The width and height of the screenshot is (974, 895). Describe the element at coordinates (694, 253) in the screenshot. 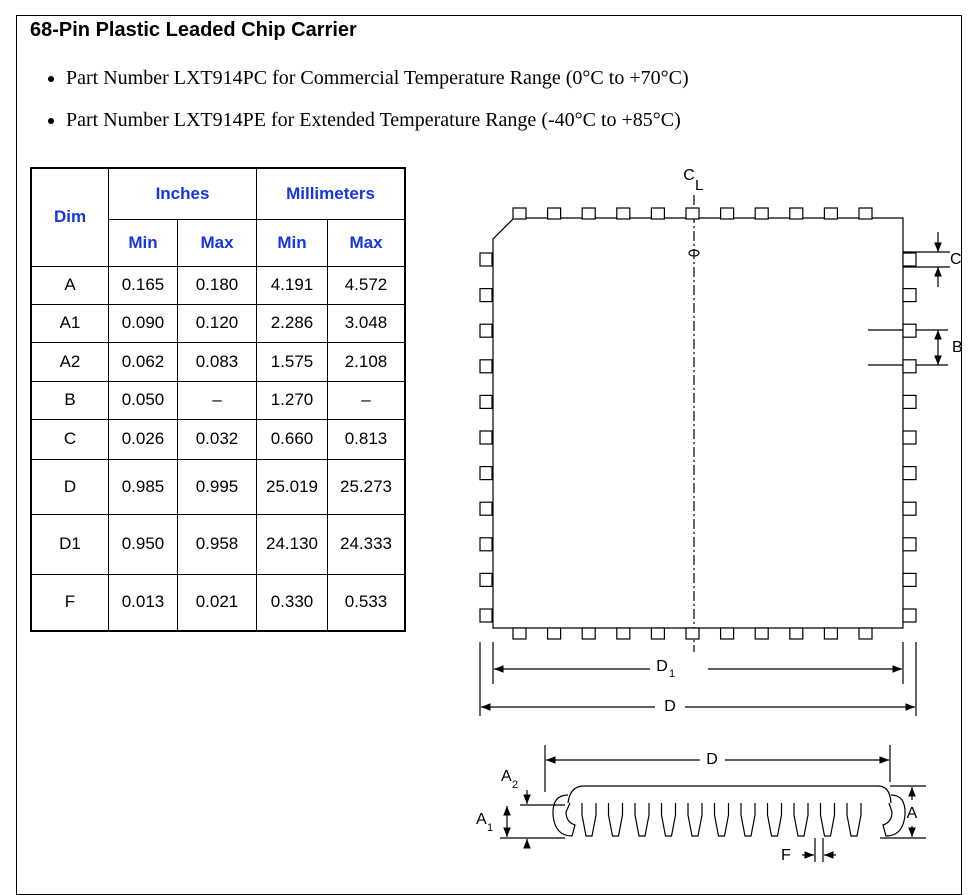

I see `marker` at that location.